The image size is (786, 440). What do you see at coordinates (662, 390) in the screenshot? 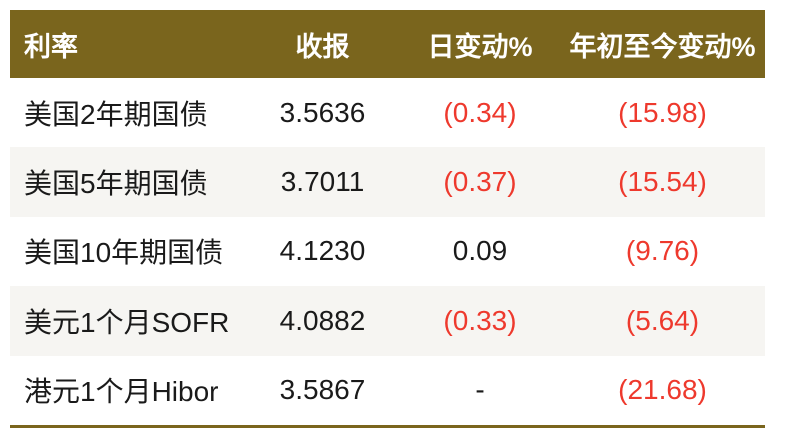
I see `ytd-change-value: (21.68)` at bounding box center [662, 390].